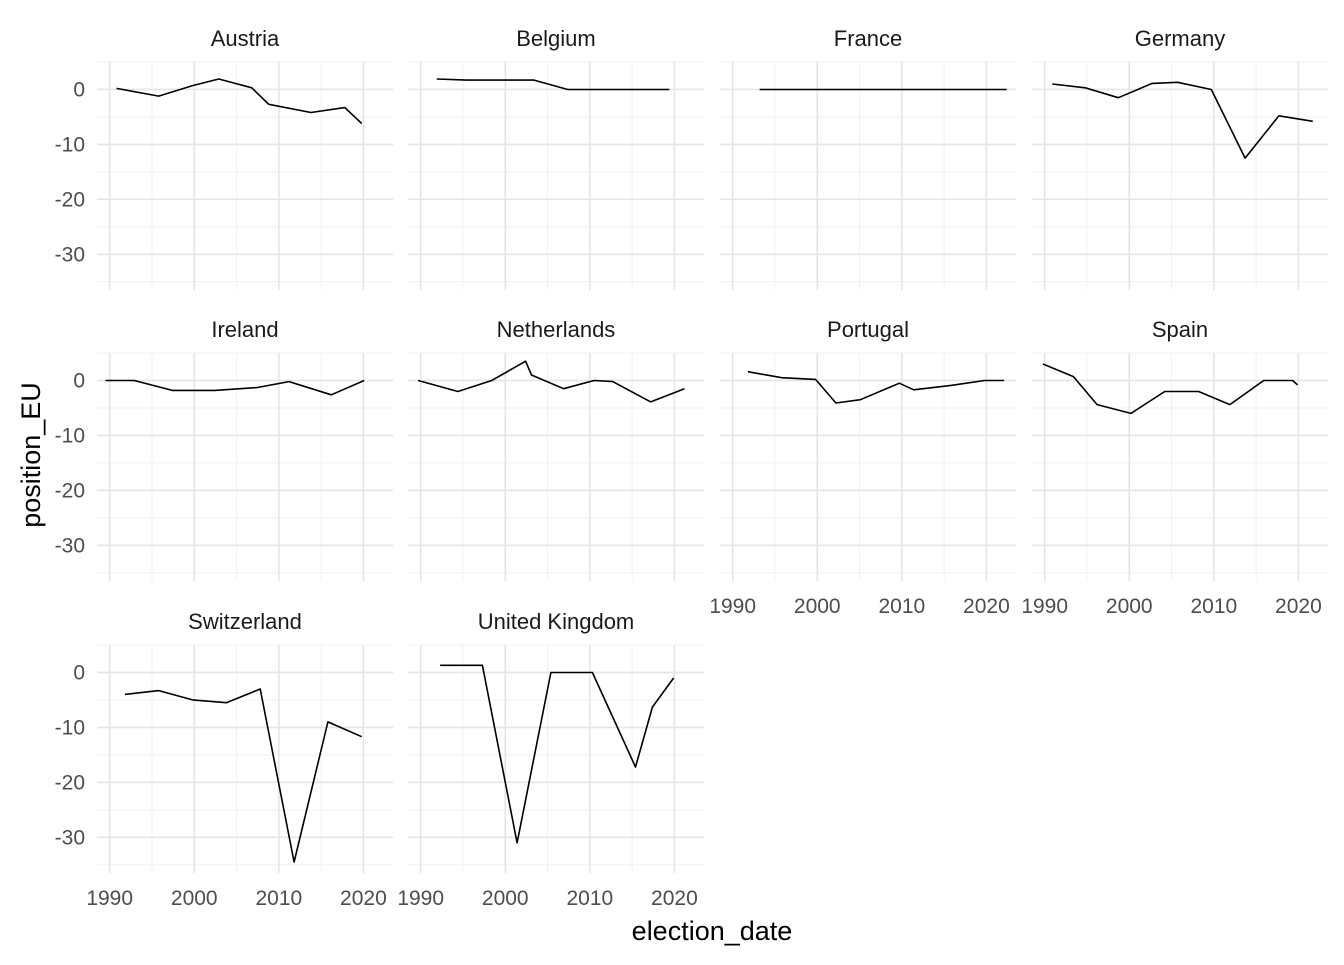  I want to click on facet-title-united-kingdom: United Kingdom, so click(556, 621).